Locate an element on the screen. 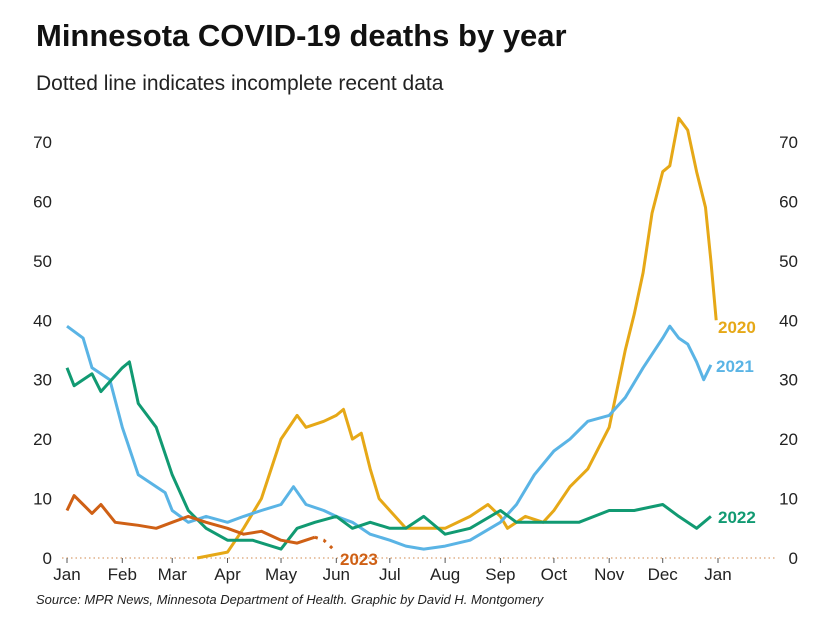  x-tick-label: Aug is located at coordinates (445, 574).